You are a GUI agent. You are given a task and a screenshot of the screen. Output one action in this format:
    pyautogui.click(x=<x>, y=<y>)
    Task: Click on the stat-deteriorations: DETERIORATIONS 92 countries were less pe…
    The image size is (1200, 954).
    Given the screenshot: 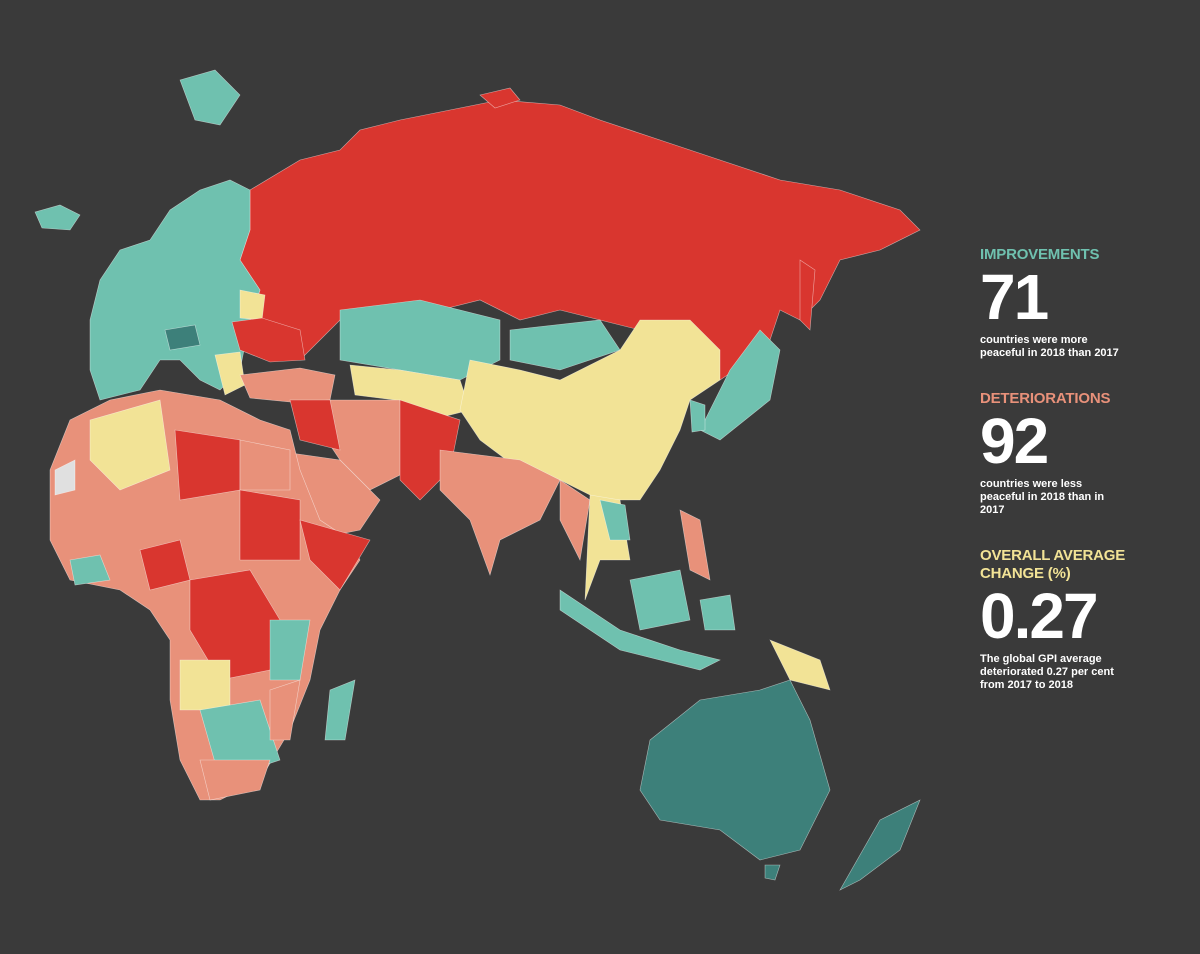 What is the action you would take?
    pyautogui.click(x=1055, y=453)
    